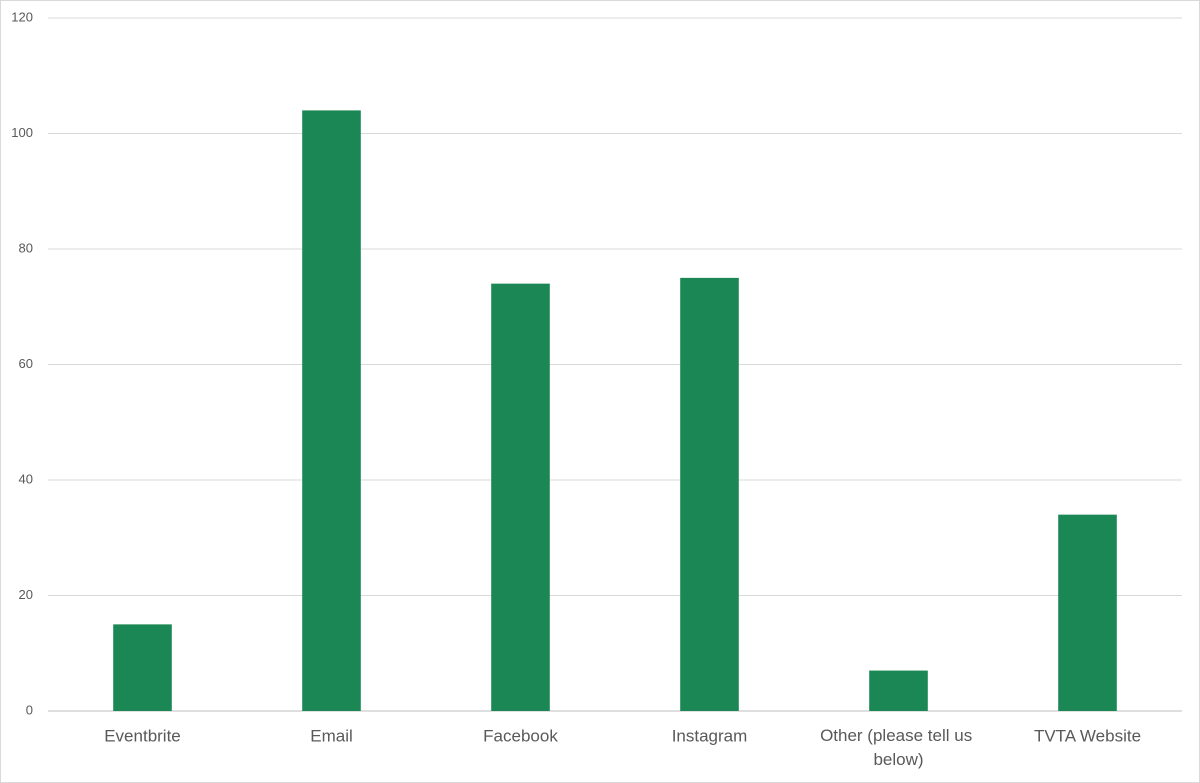  What do you see at coordinates (26, 594) in the screenshot?
I see `y-tick-label: 20` at bounding box center [26, 594].